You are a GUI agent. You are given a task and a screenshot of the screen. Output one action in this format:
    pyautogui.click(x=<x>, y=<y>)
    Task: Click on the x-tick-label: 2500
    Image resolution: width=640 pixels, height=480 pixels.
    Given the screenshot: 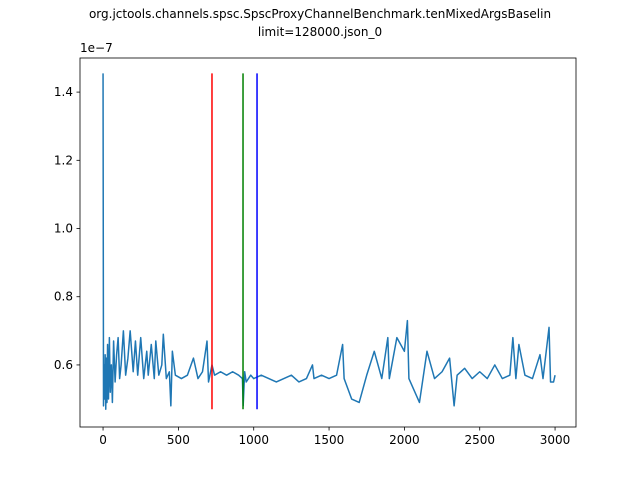 What is the action you would take?
    pyautogui.click(x=479, y=440)
    